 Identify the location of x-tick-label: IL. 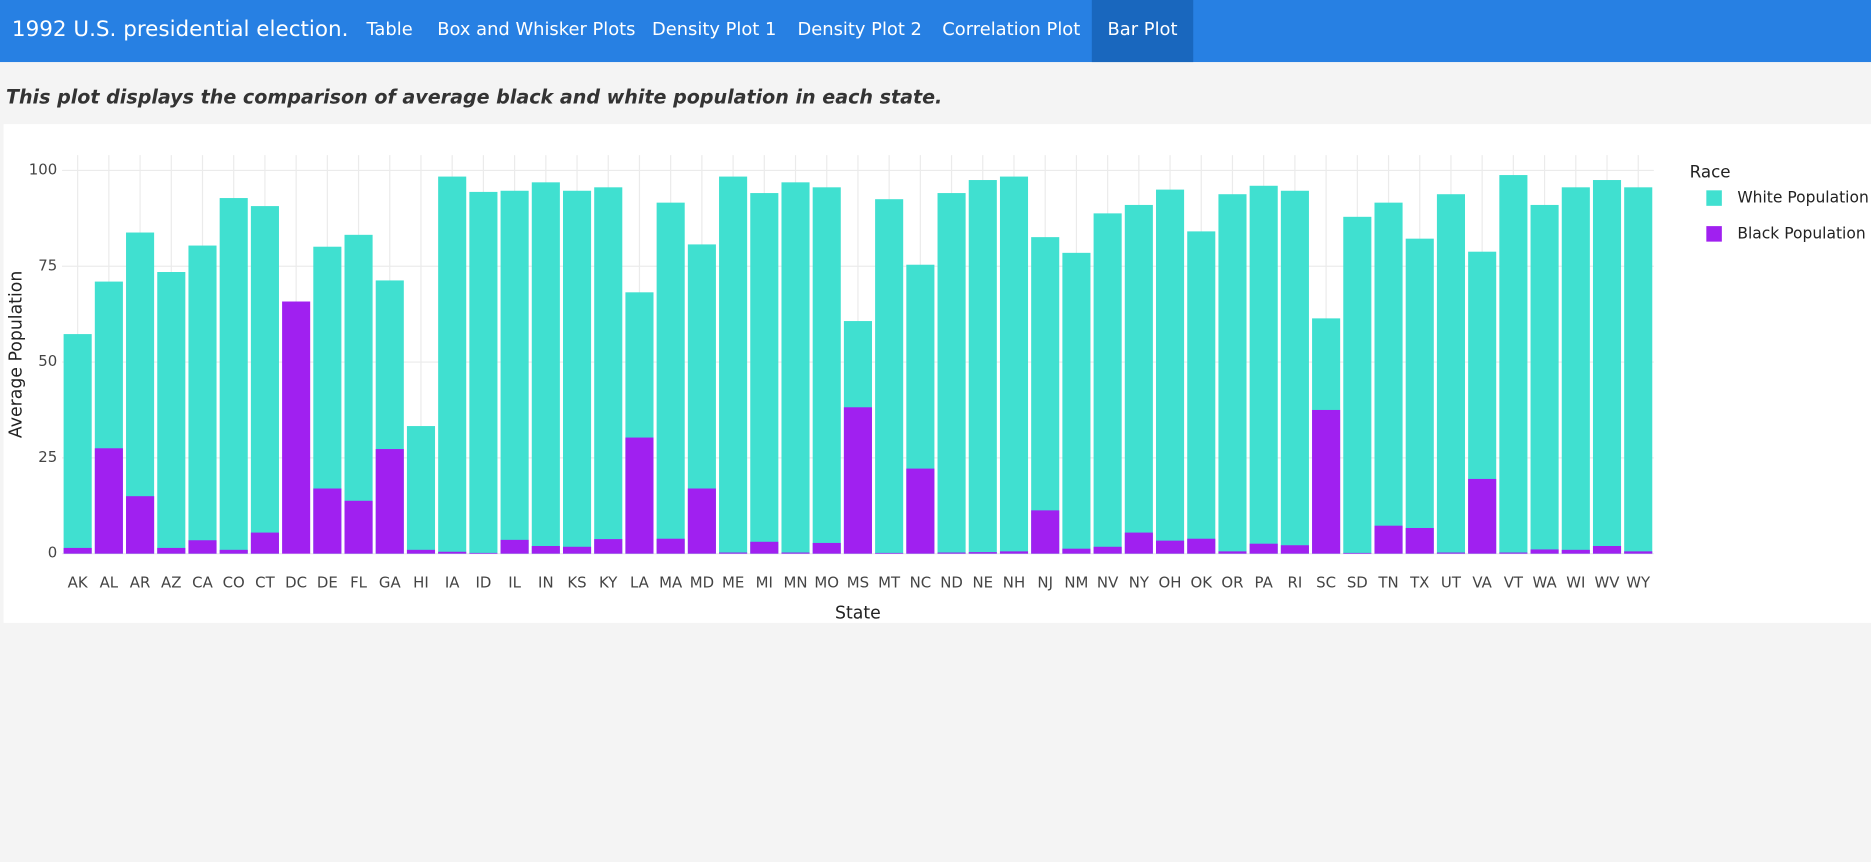
(514, 582).